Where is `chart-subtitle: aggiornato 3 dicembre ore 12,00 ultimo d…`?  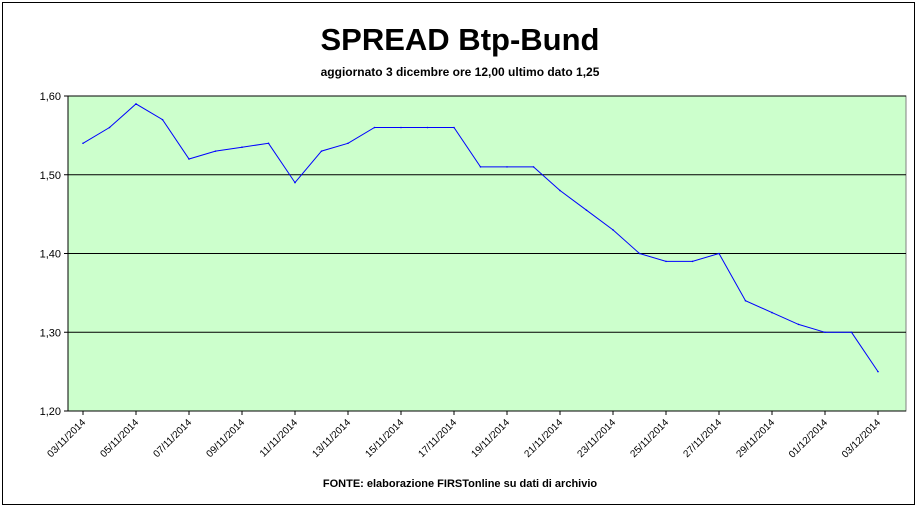 chart-subtitle: aggiornato 3 dicembre ore 12,00 ultimo d… is located at coordinates (460, 72).